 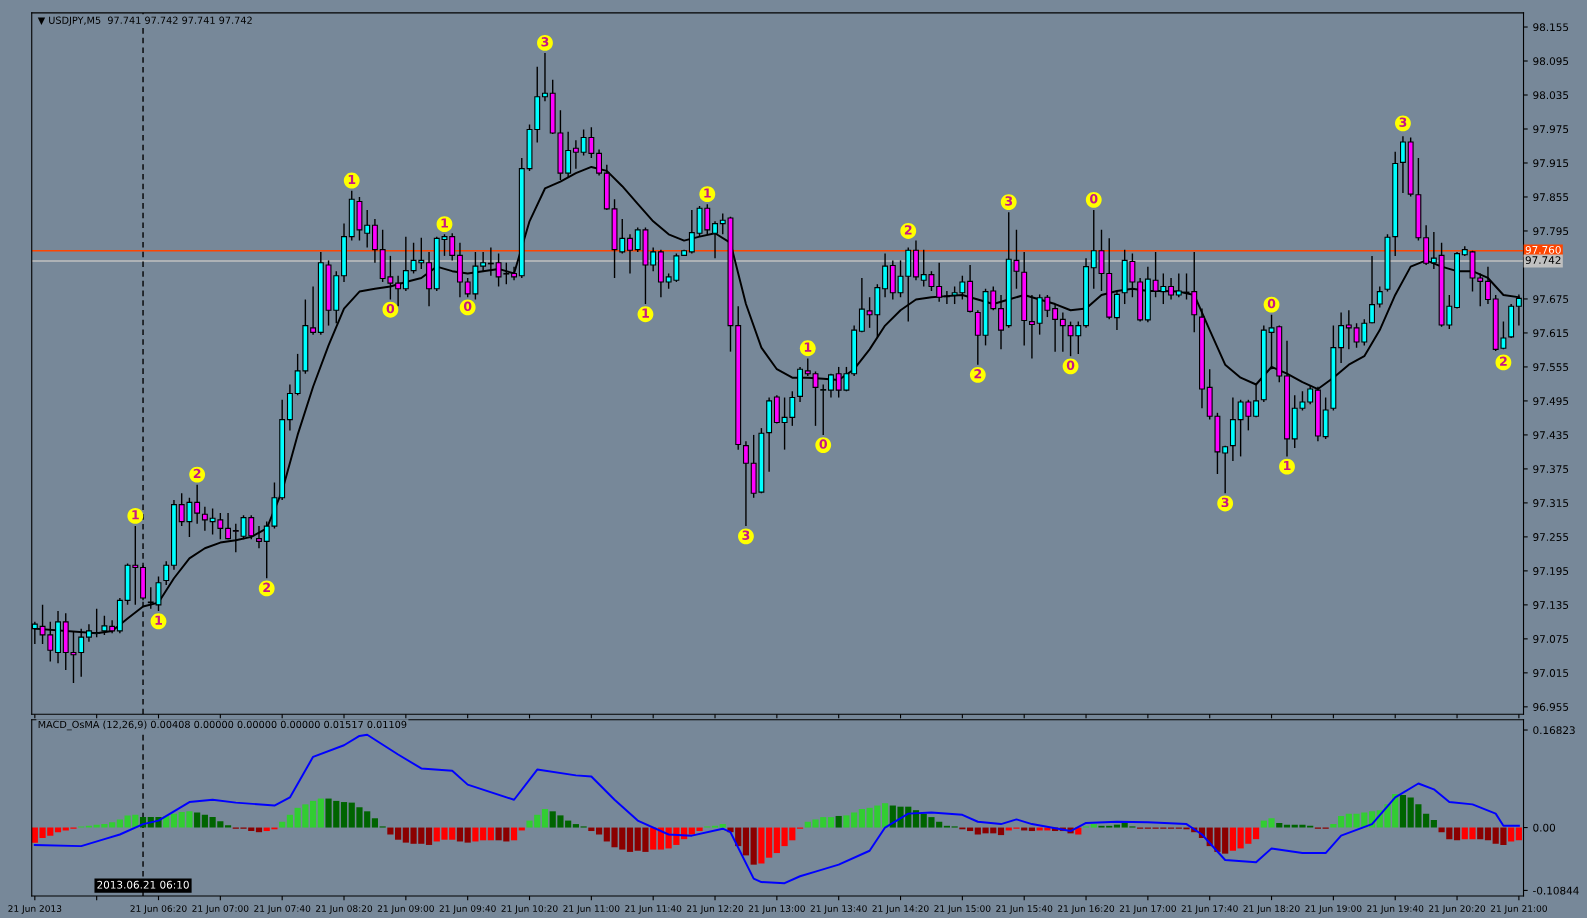 What do you see at coordinates (962, 909) in the screenshot?
I see `x-tick-label: 21 Jun 15:00` at bounding box center [962, 909].